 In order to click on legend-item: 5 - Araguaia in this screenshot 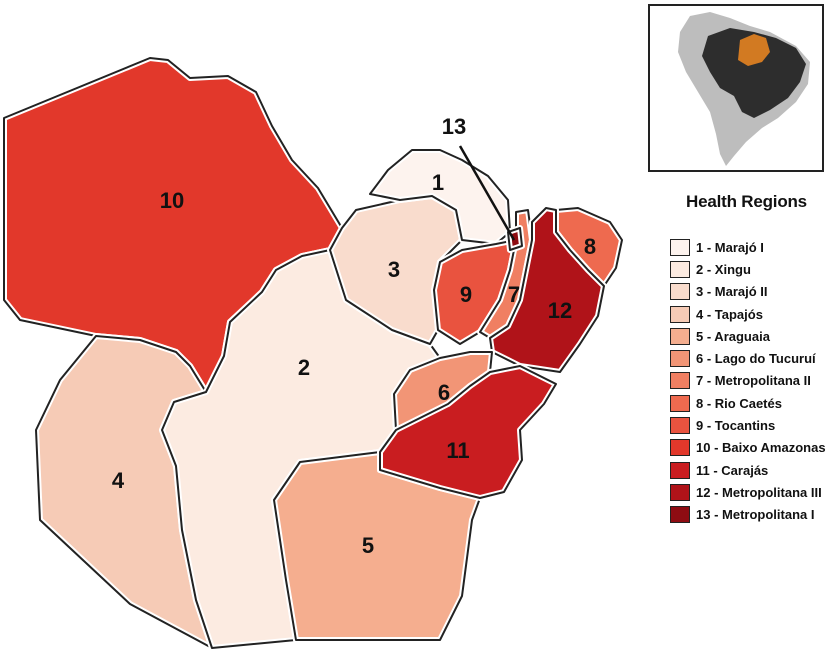, I will do `click(748, 336)`.